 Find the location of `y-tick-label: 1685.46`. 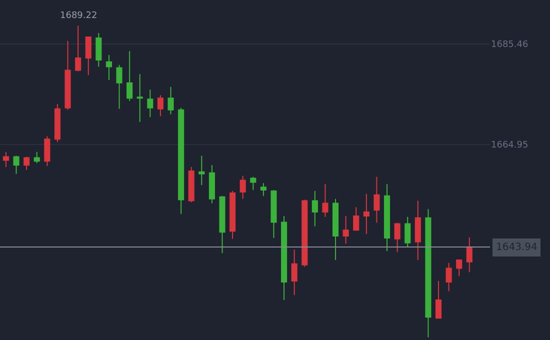

y-tick-label: 1685.46 is located at coordinates (509, 45).